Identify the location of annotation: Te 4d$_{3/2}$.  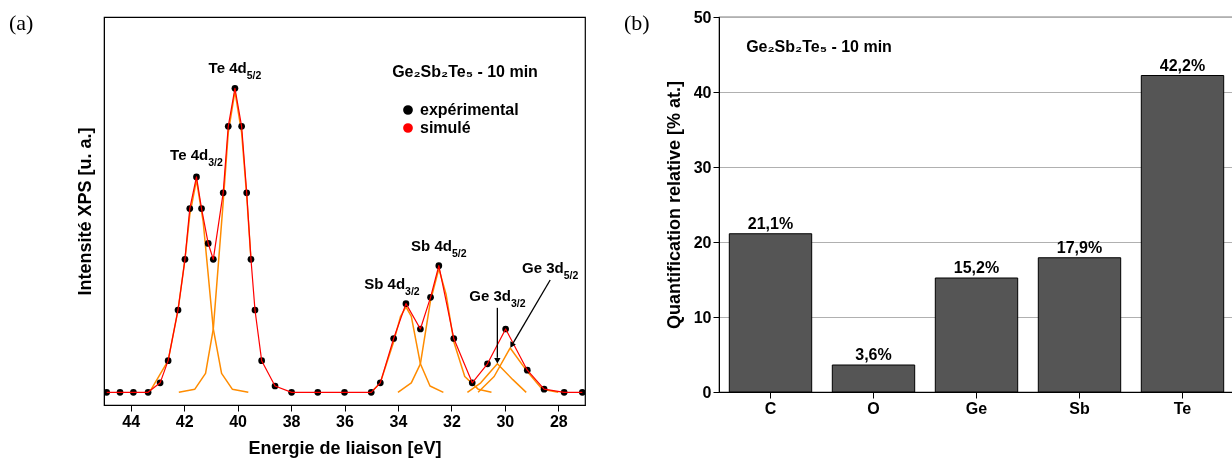
(196, 156).